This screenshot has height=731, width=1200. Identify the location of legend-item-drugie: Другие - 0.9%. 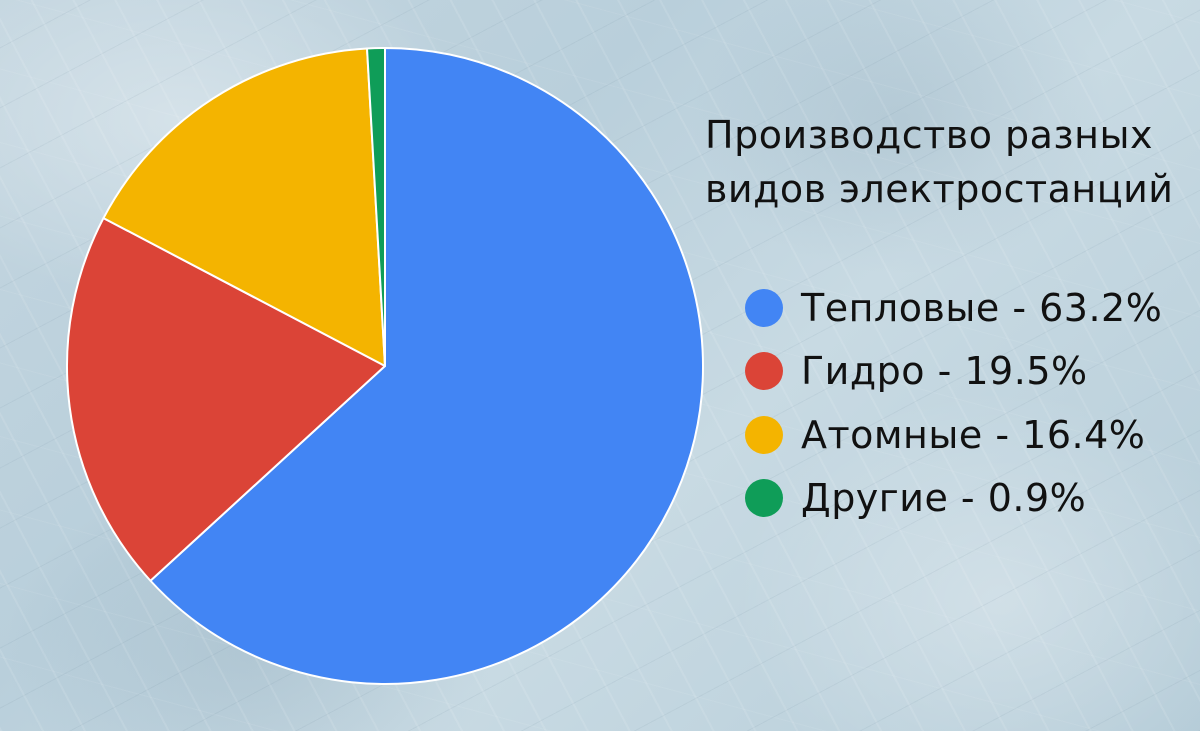
(953, 499).